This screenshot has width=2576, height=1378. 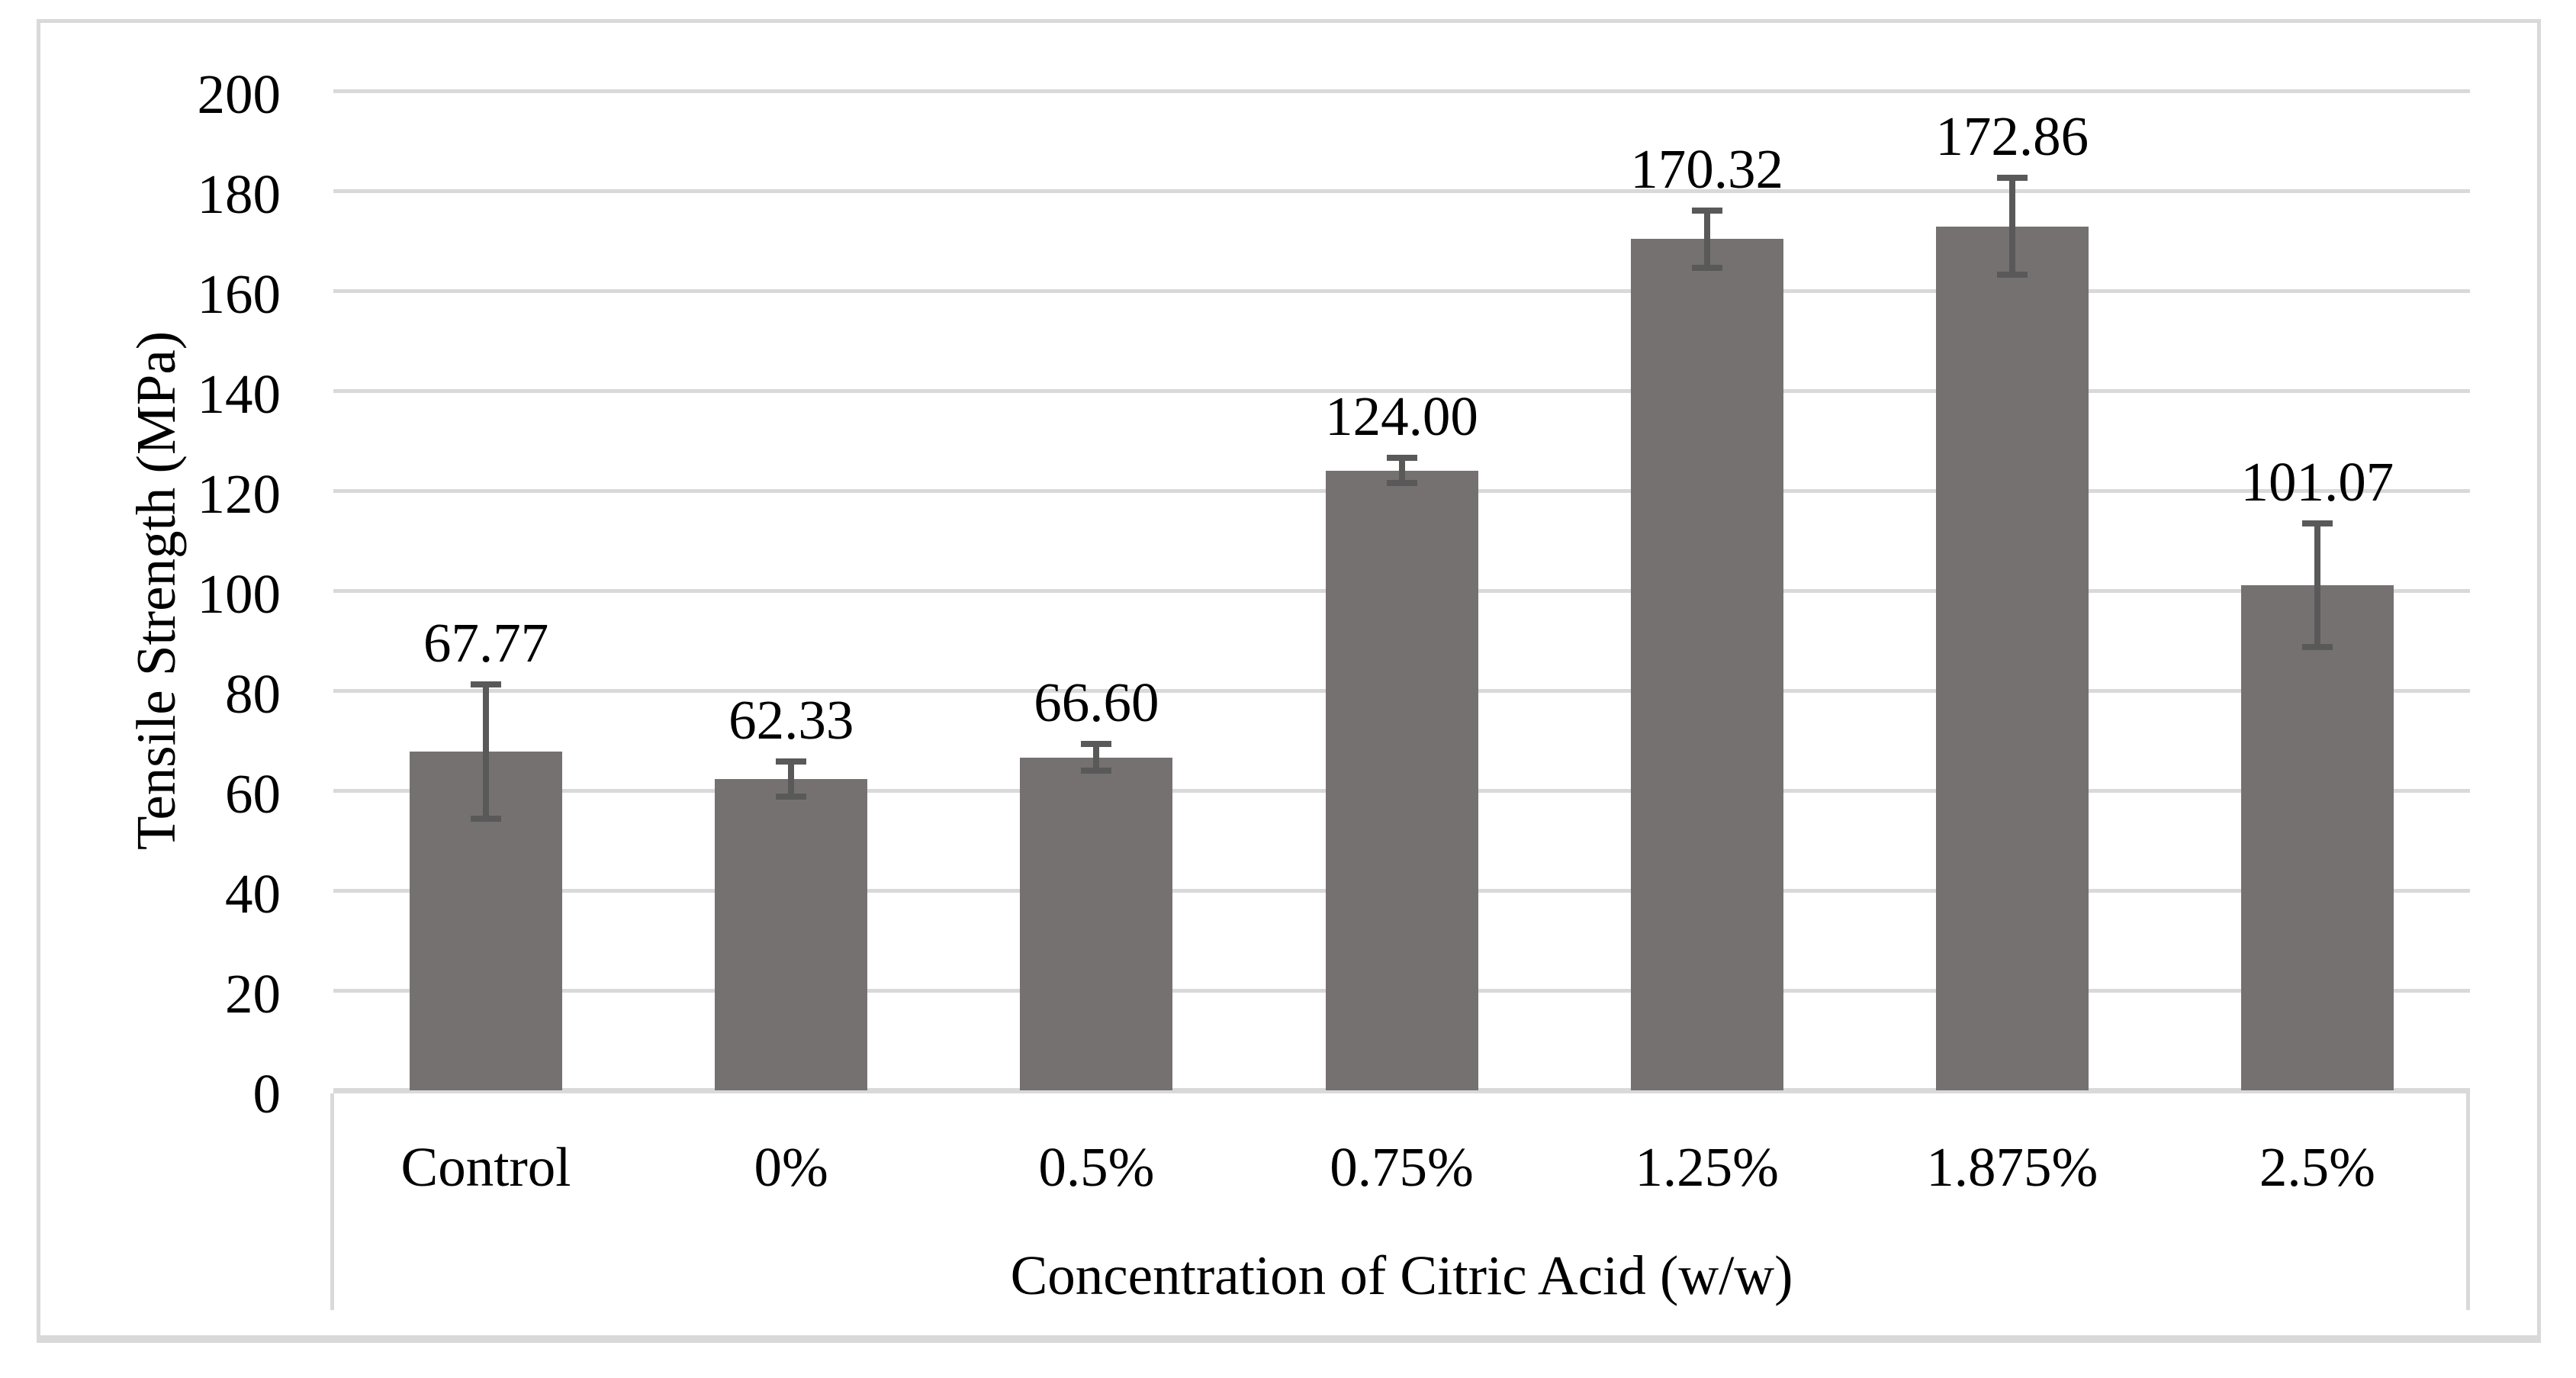 I want to click on category-label: Control, so click(x=485, y=1167).